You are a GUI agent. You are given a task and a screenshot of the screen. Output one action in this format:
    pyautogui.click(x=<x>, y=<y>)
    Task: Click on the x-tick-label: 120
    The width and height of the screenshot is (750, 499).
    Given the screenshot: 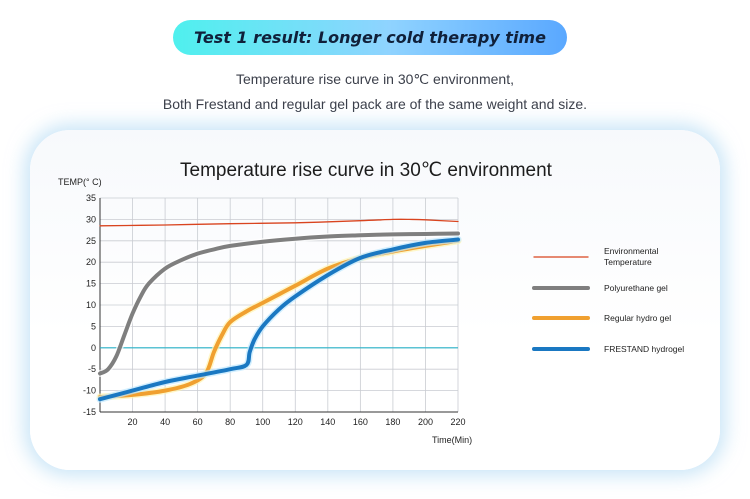 What is the action you would take?
    pyautogui.click(x=295, y=422)
    